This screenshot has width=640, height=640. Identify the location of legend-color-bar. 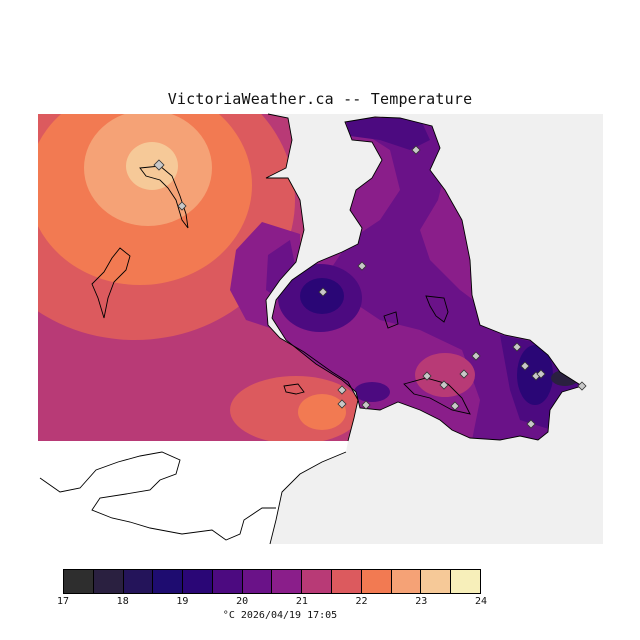
(272, 581).